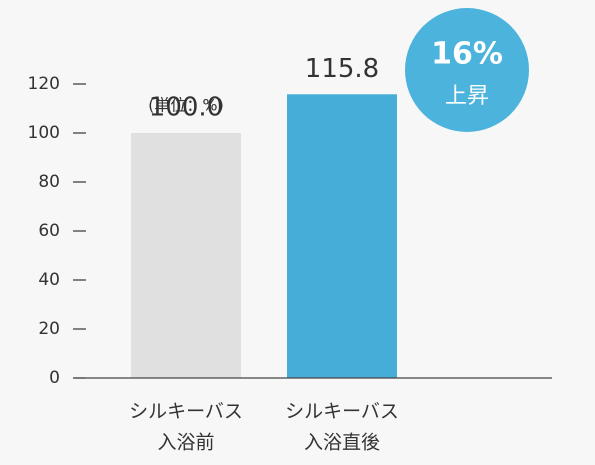 This screenshot has width=595, height=465. Describe the element at coordinates (49, 231) in the screenshot. I see `y-tick-label: 60` at that location.